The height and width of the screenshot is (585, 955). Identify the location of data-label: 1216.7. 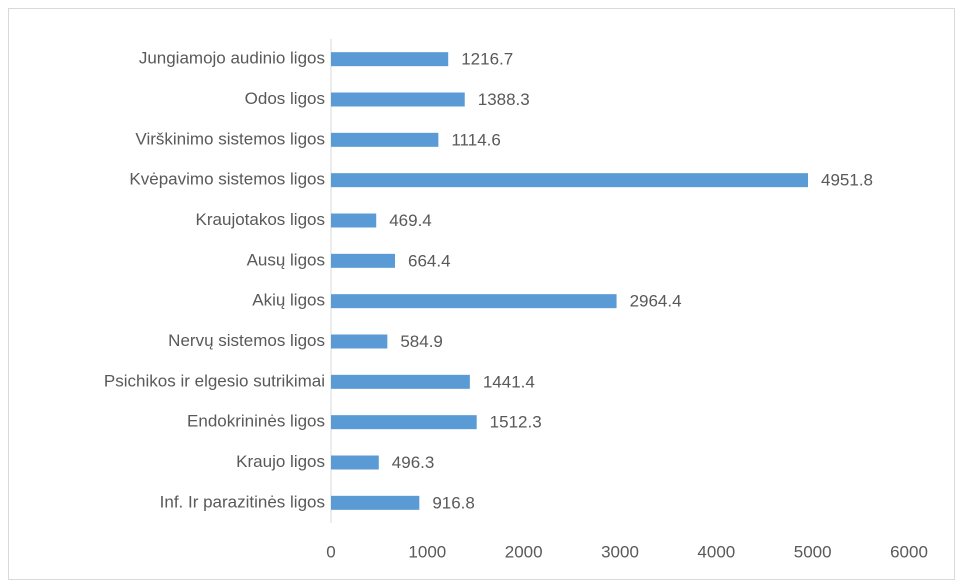
(487, 59).